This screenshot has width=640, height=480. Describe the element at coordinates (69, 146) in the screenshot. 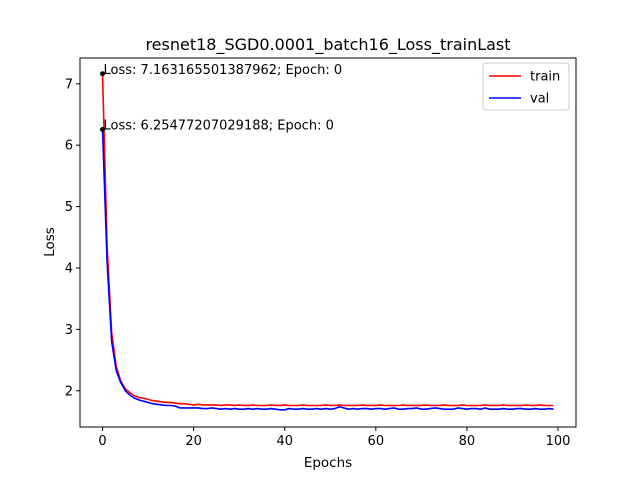

I see `y-tick-label: 6` at that location.